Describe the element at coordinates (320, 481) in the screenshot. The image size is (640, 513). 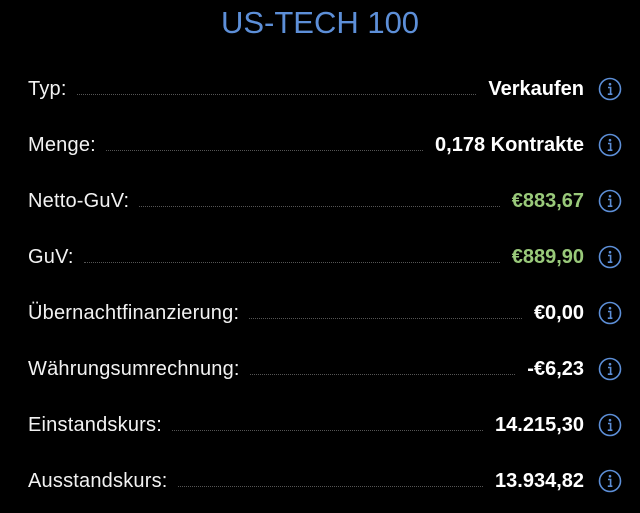
I see `detail-row: Ausstandskurs: 13.934,82` at that location.